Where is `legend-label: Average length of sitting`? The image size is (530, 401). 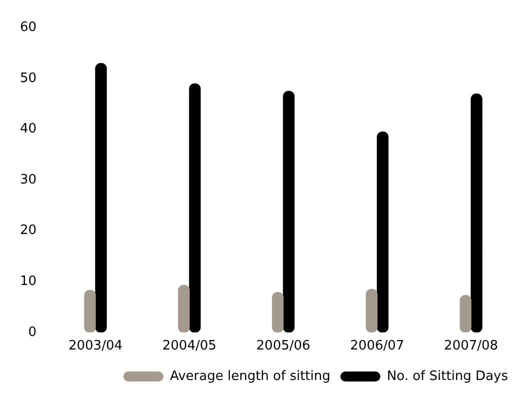 legend-label: Average length of sitting is located at coordinates (250, 376).